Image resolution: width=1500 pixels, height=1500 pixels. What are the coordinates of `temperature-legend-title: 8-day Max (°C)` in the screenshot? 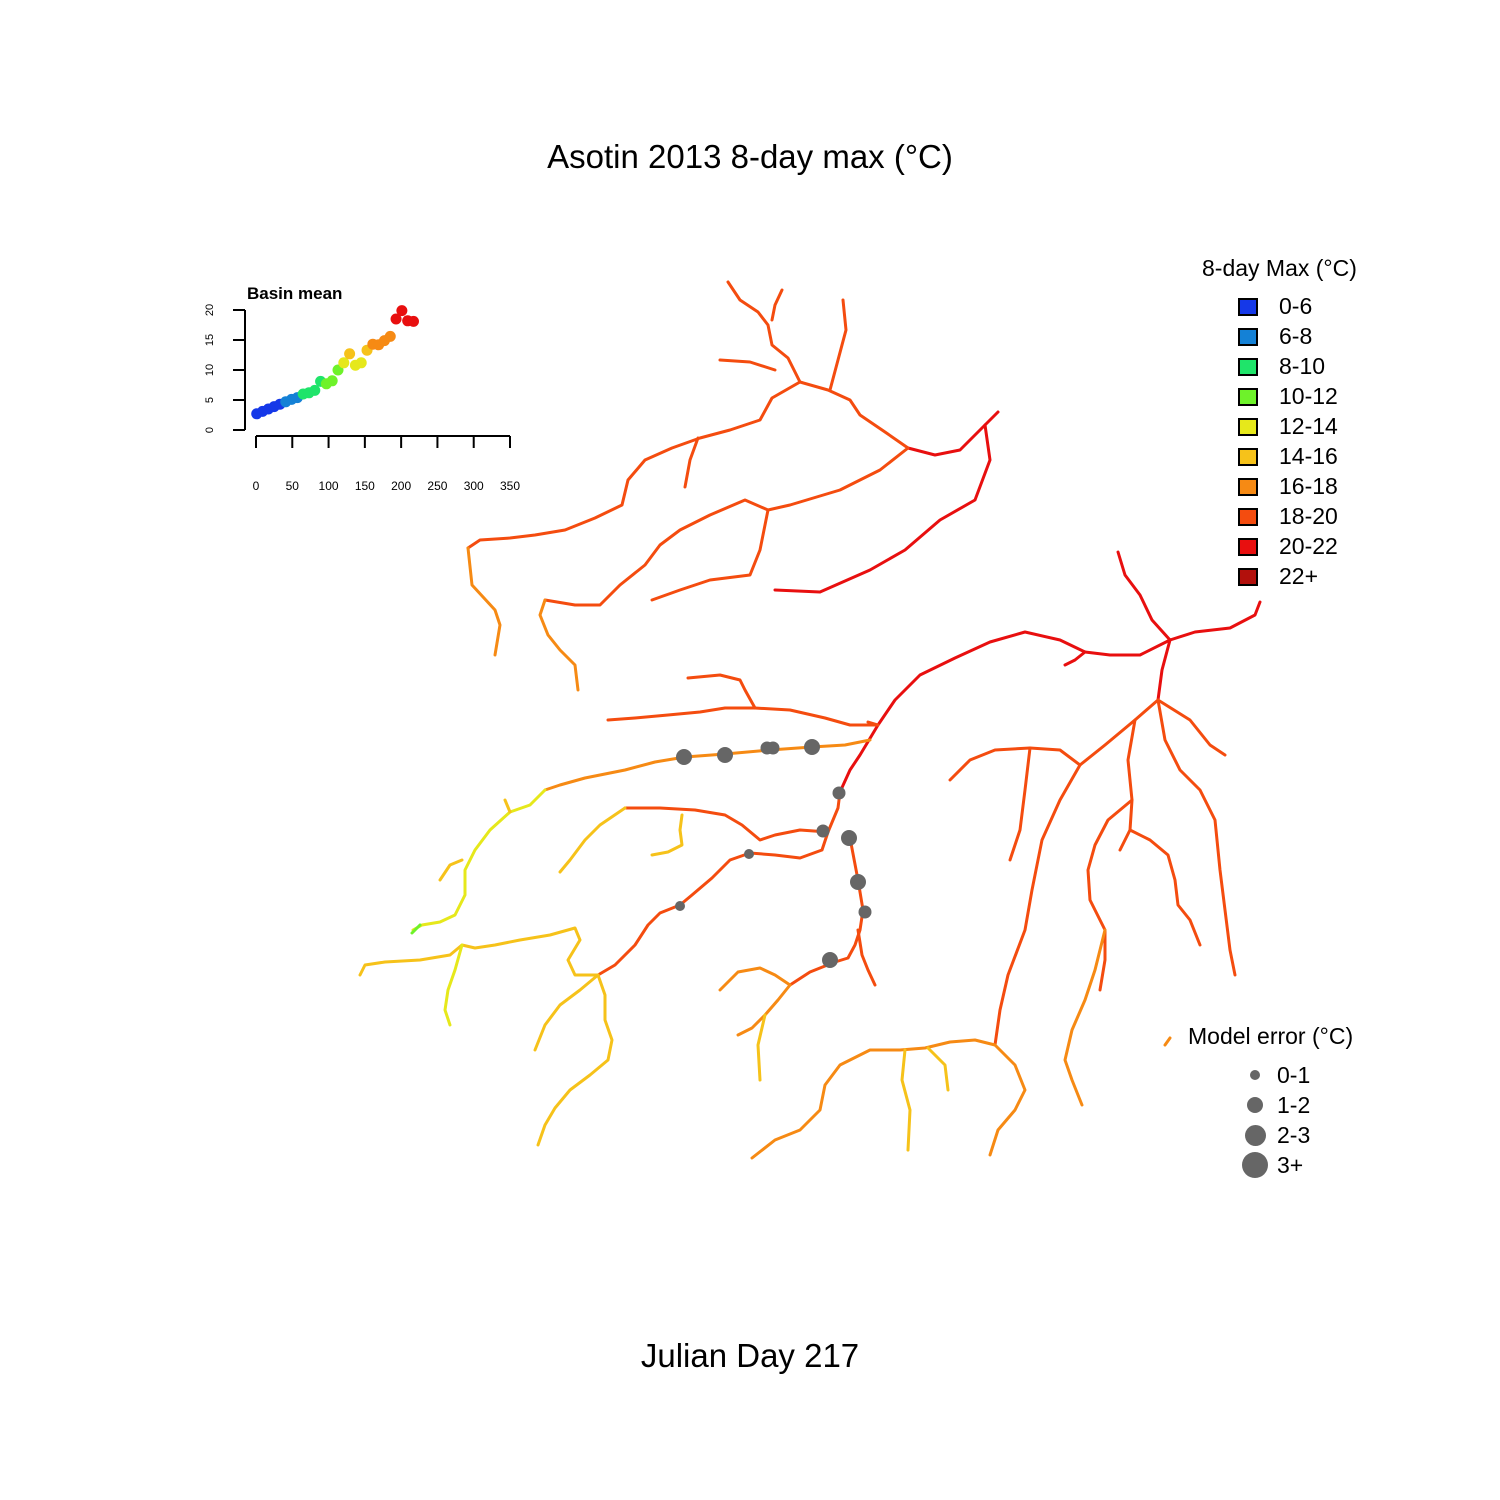 It's located at (1279, 268).